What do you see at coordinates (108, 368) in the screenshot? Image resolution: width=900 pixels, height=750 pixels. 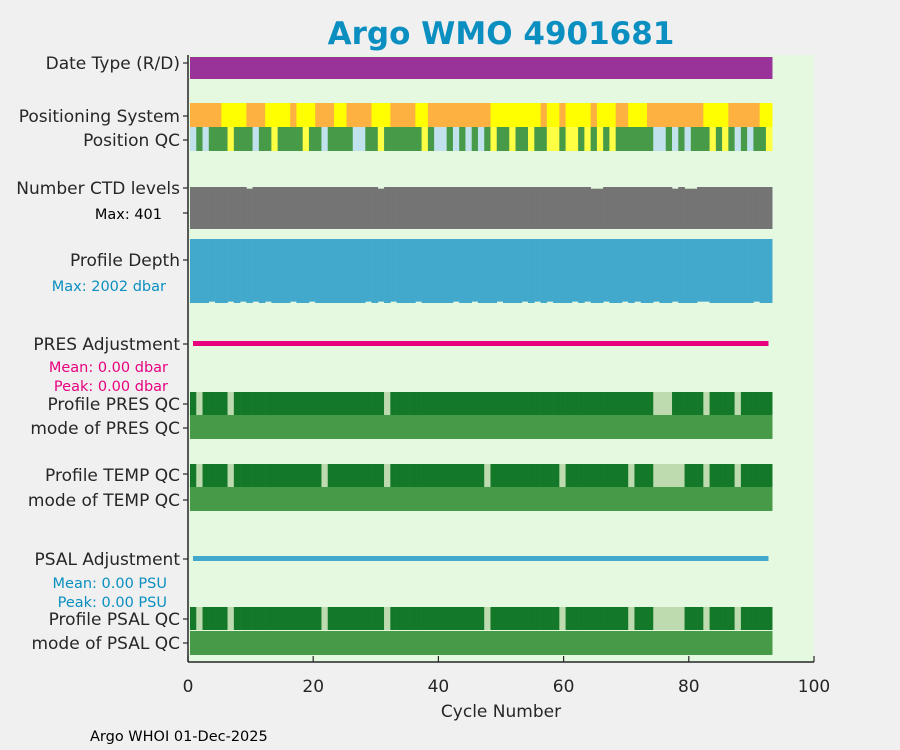 I see `pres-adj-mean: Mean: 0.00 dbar` at bounding box center [108, 368].